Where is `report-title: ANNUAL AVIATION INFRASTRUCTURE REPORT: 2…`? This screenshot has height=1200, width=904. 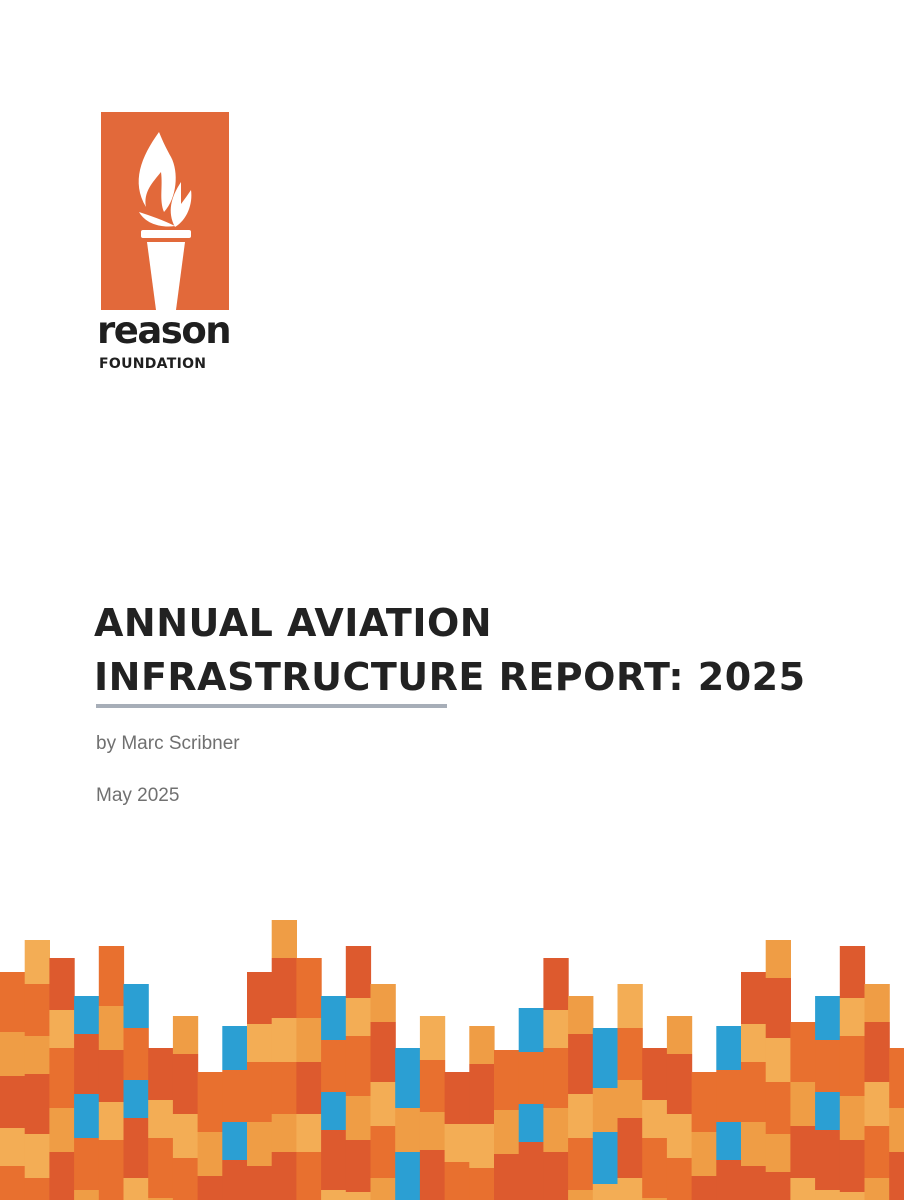
report-title: ANNUAL AVIATION INFRASTRUCTURE REPORT: 2… is located at coordinates (489, 650).